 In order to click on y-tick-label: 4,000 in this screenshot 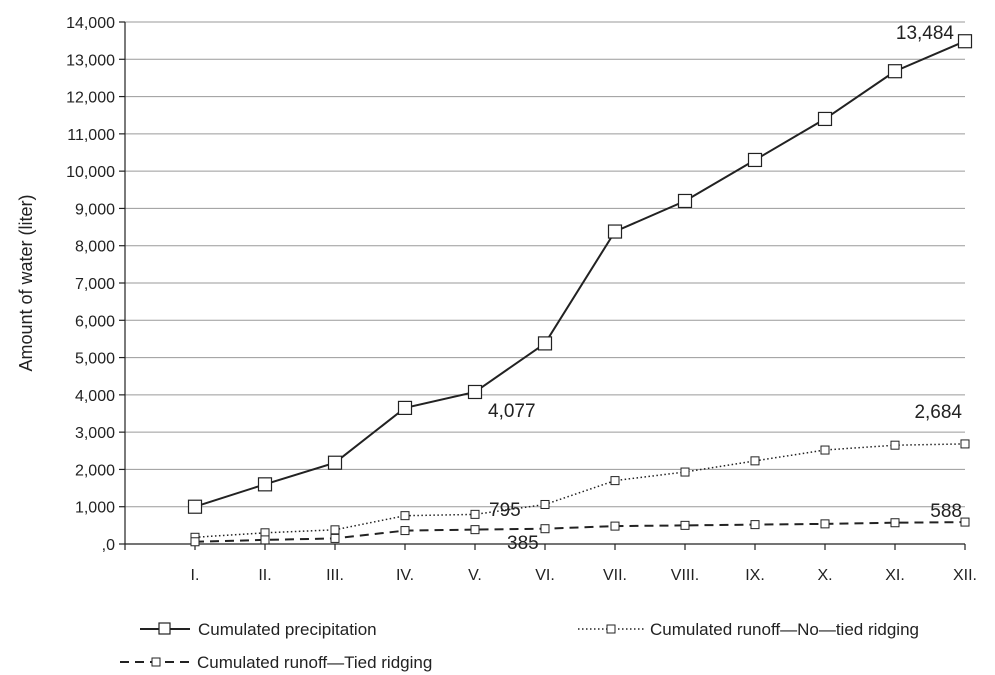, I will do `click(95, 396)`.